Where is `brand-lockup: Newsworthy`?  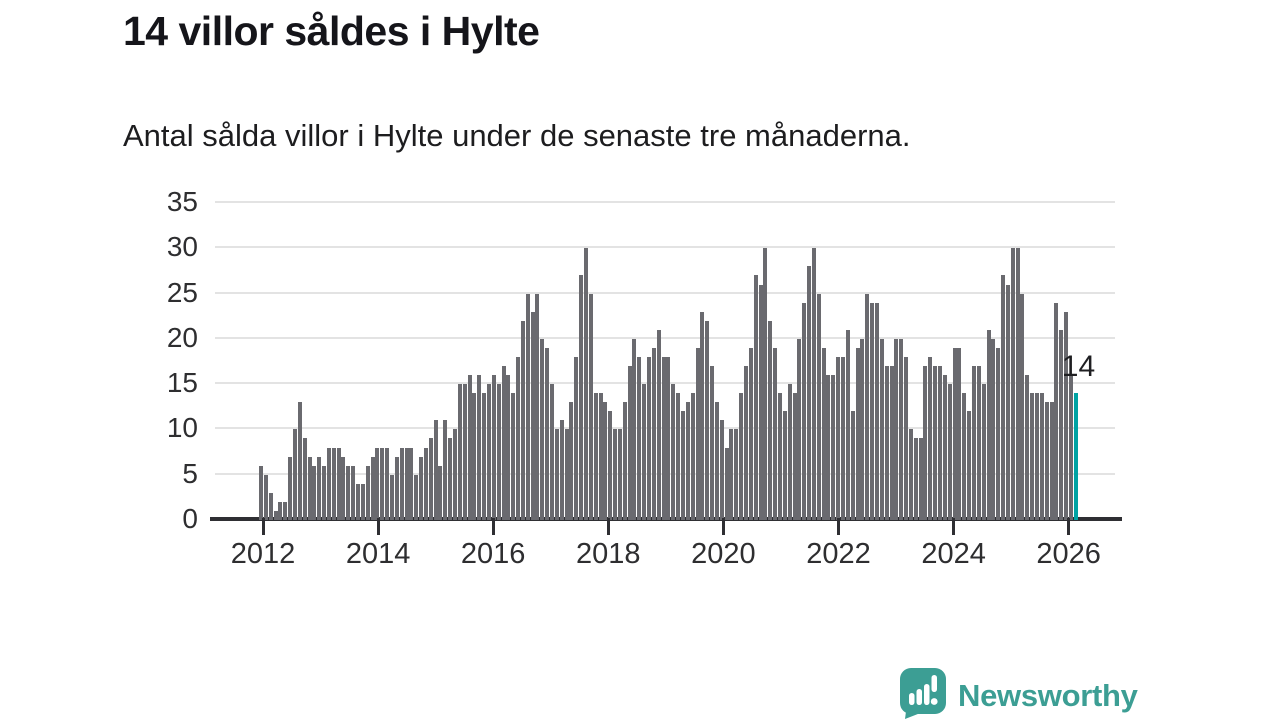
brand-lockup: Newsworthy is located at coordinates (1017, 693).